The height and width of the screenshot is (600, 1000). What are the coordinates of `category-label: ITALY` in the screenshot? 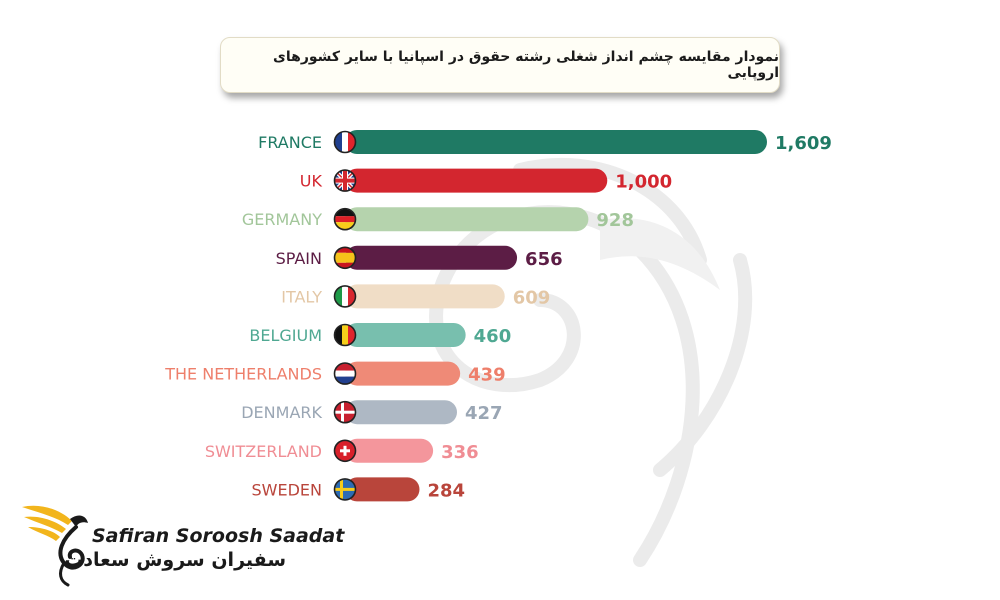 It's located at (301, 296).